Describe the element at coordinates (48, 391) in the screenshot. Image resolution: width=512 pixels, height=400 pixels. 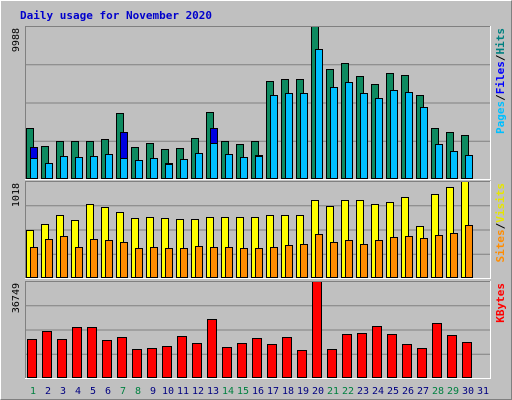
I see `x-tick-label: 2` at that location.